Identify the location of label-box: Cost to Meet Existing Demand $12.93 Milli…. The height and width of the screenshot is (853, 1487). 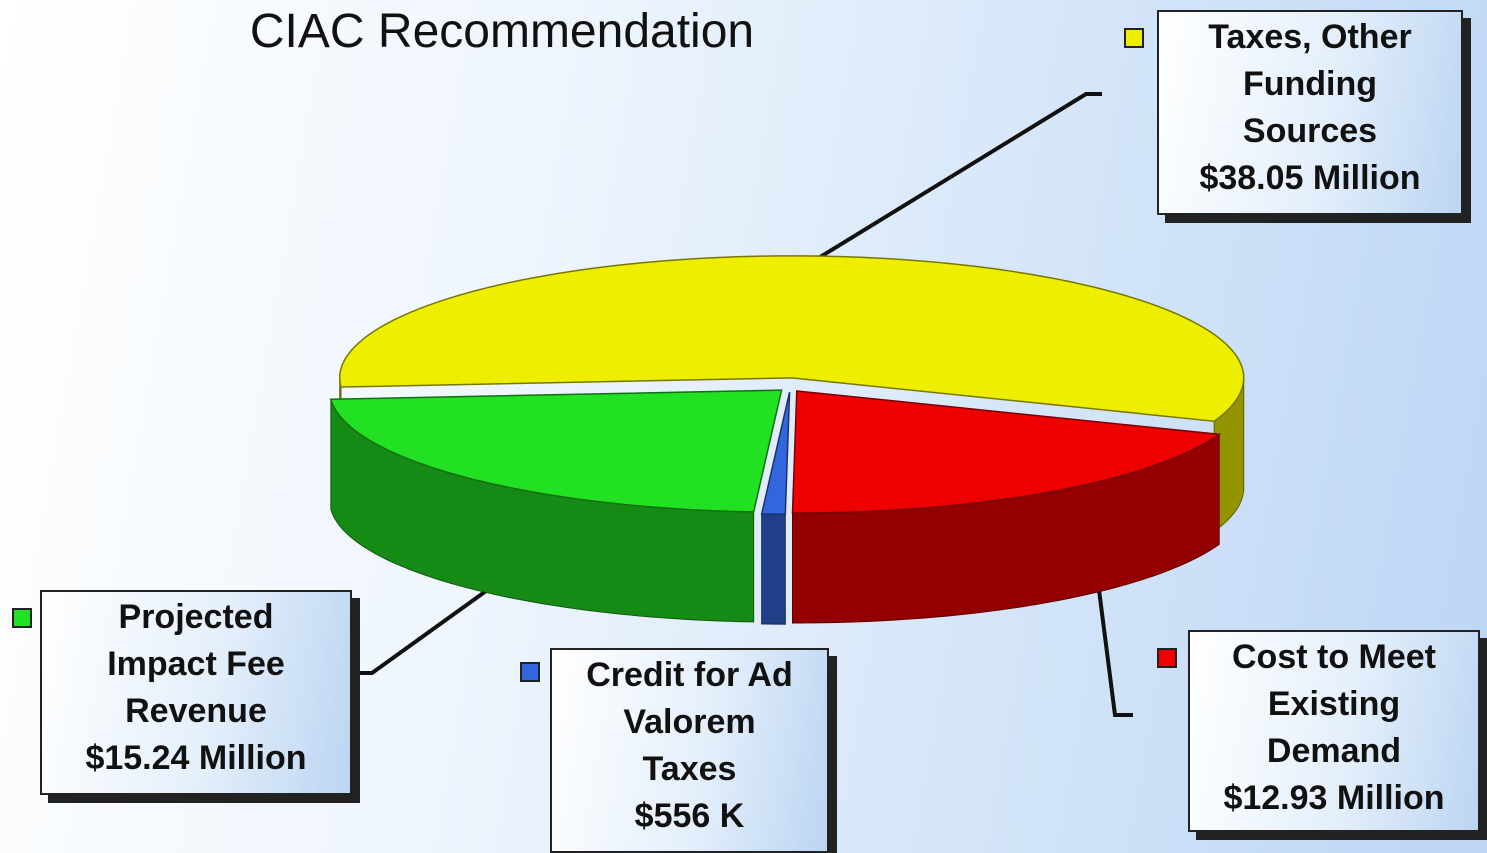
(1334, 731).